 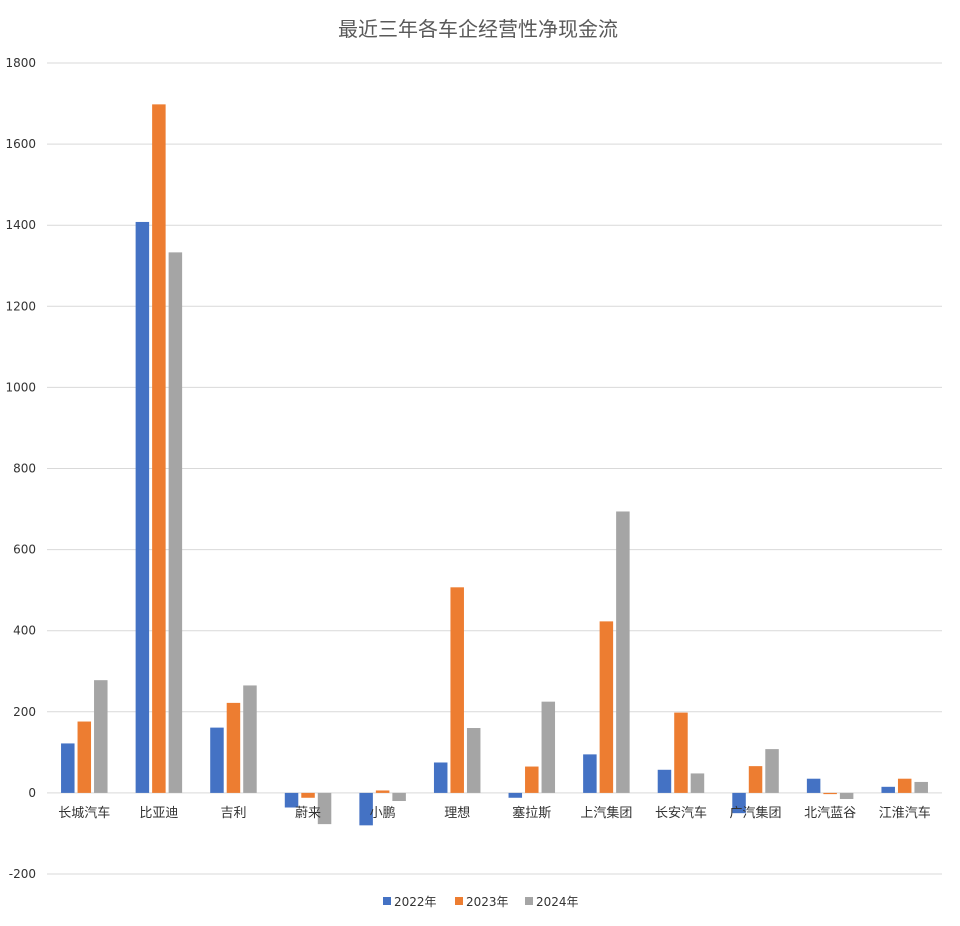 I want to click on x-category-label: 长安汽车, so click(x=681, y=813).